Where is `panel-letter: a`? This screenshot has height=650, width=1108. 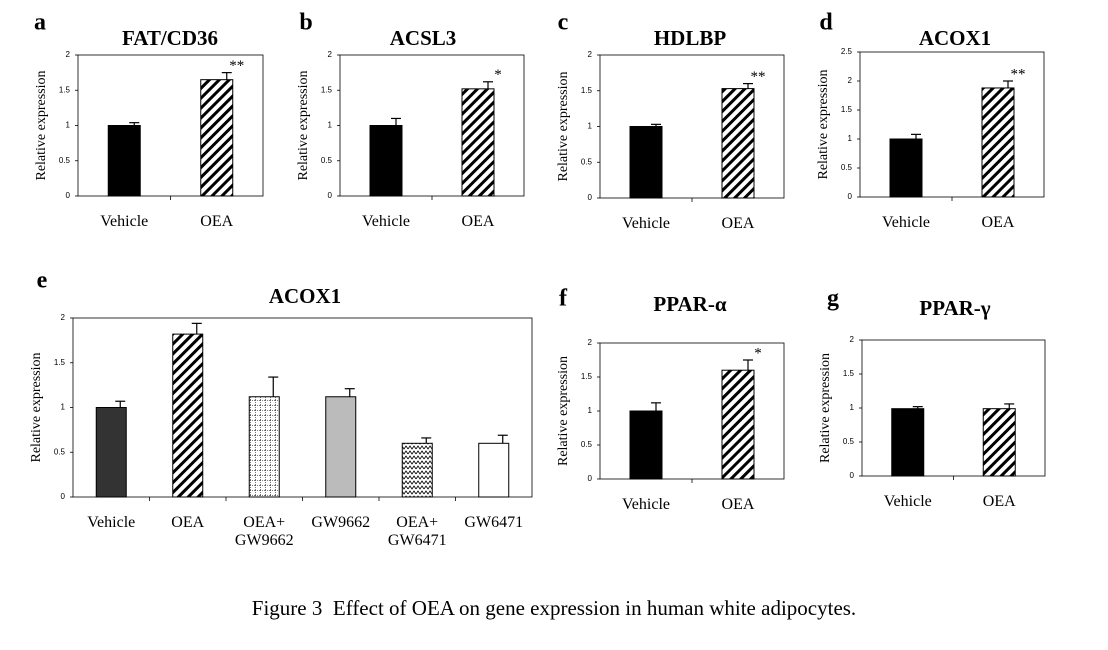 panel-letter: a is located at coordinates (40, 23).